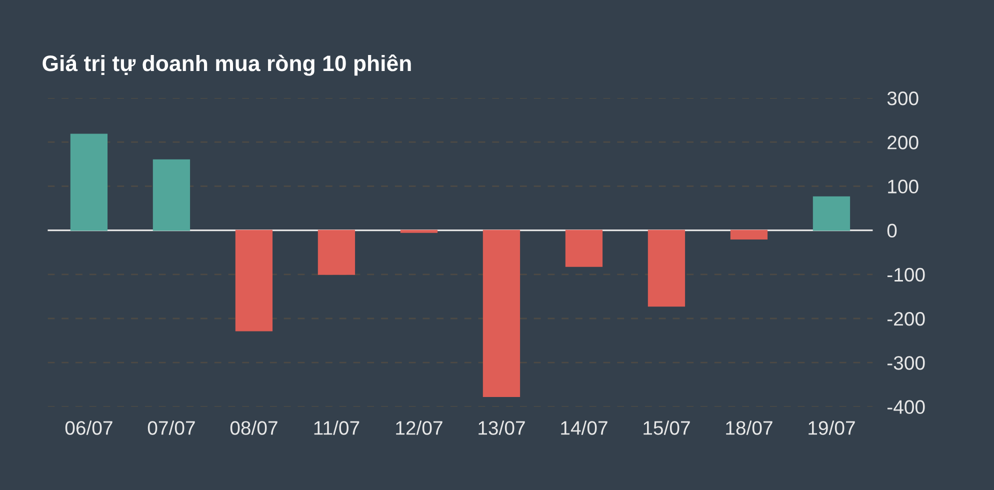  Describe the element at coordinates (667, 427) in the screenshot. I see `x-tick-label: 15/07` at that location.